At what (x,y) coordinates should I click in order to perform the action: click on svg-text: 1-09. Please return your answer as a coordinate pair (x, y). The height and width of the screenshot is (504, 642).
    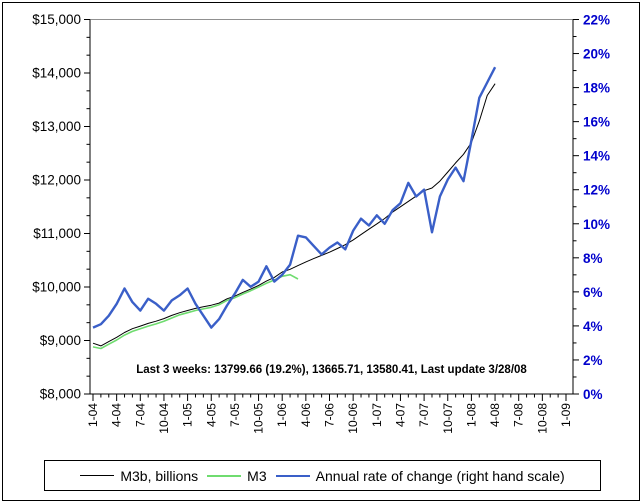
    Looking at the image, I should click on (566, 415).